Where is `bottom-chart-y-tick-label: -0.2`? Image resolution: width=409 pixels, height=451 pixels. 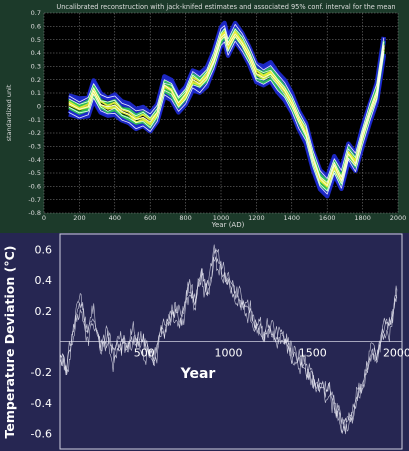 bottom-chart-y-tick-label: -0.2 is located at coordinates (41, 372).